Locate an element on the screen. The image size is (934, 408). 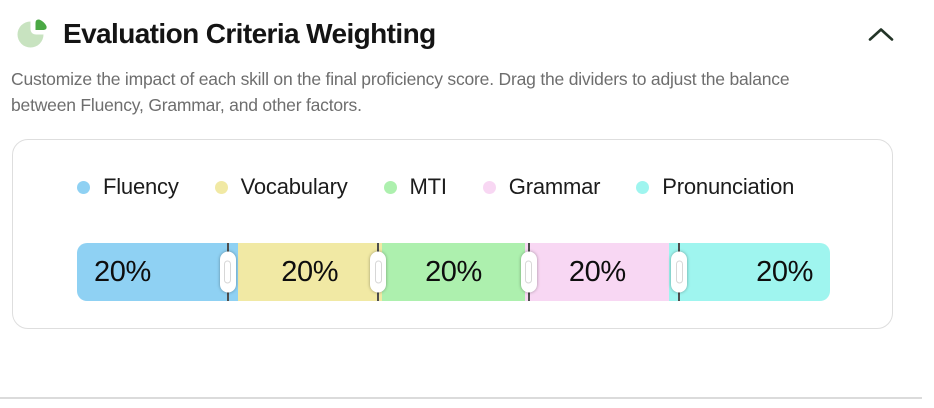
legend-label-mti: MTI is located at coordinates (428, 186).